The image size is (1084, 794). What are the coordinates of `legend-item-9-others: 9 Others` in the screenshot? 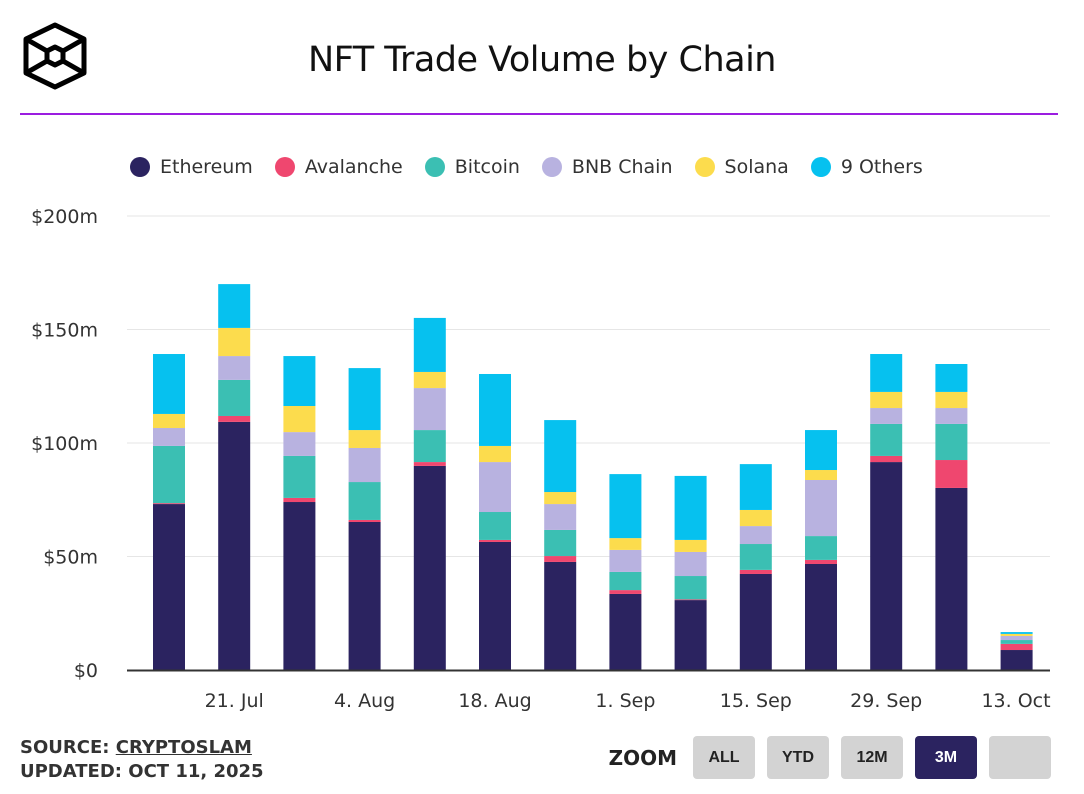 It's located at (866, 167).